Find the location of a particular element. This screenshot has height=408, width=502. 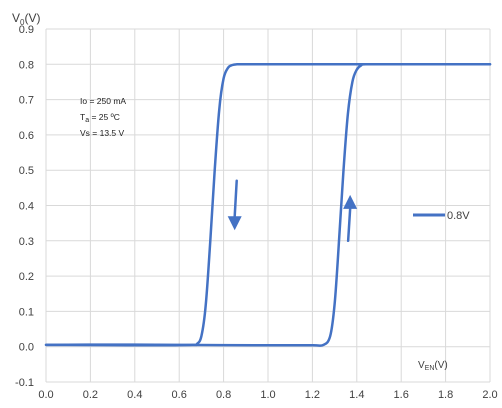

legend-label: 0.8V is located at coordinates (458, 216).